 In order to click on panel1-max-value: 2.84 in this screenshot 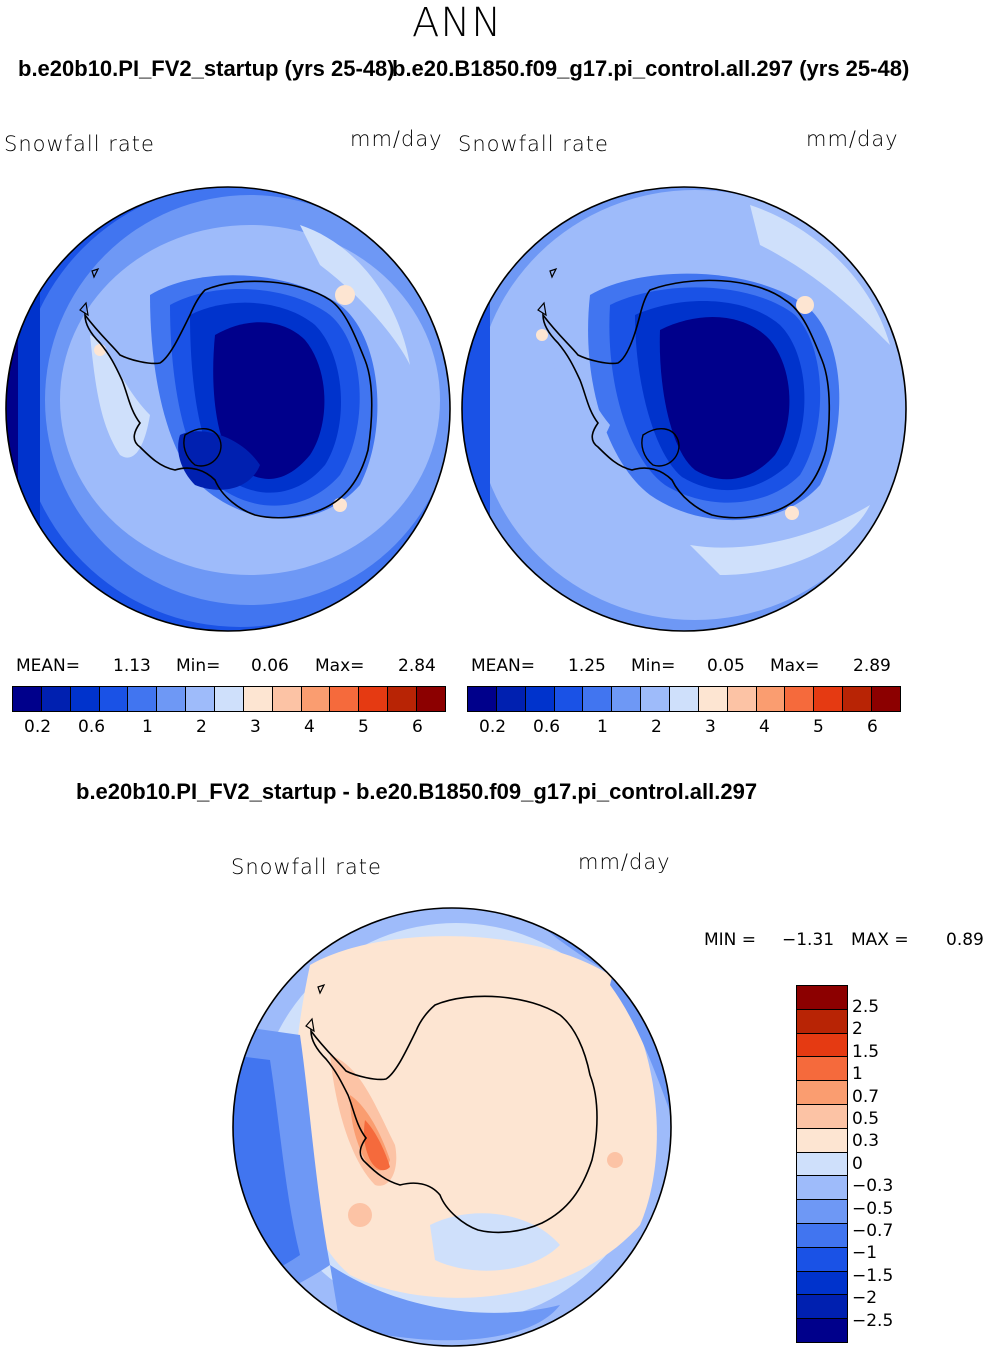, I will do `click(417, 666)`.